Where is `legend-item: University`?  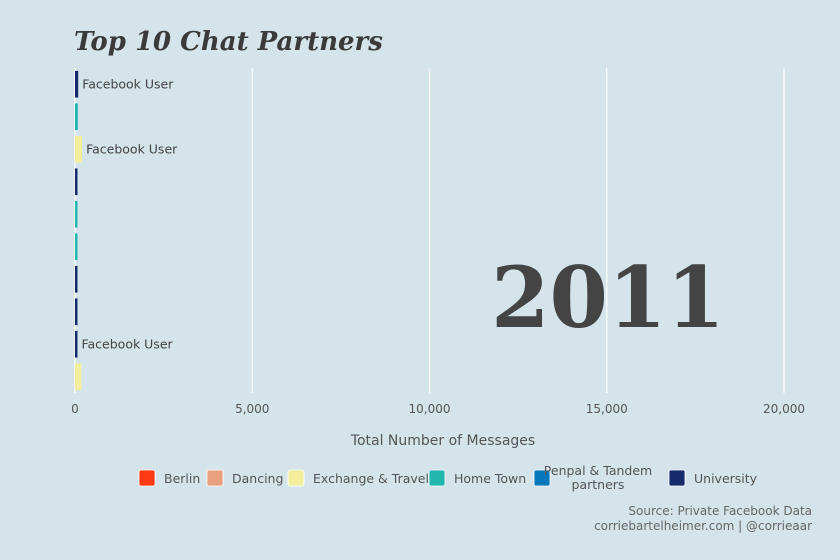
legend-item: University is located at coordinates (713, 478).